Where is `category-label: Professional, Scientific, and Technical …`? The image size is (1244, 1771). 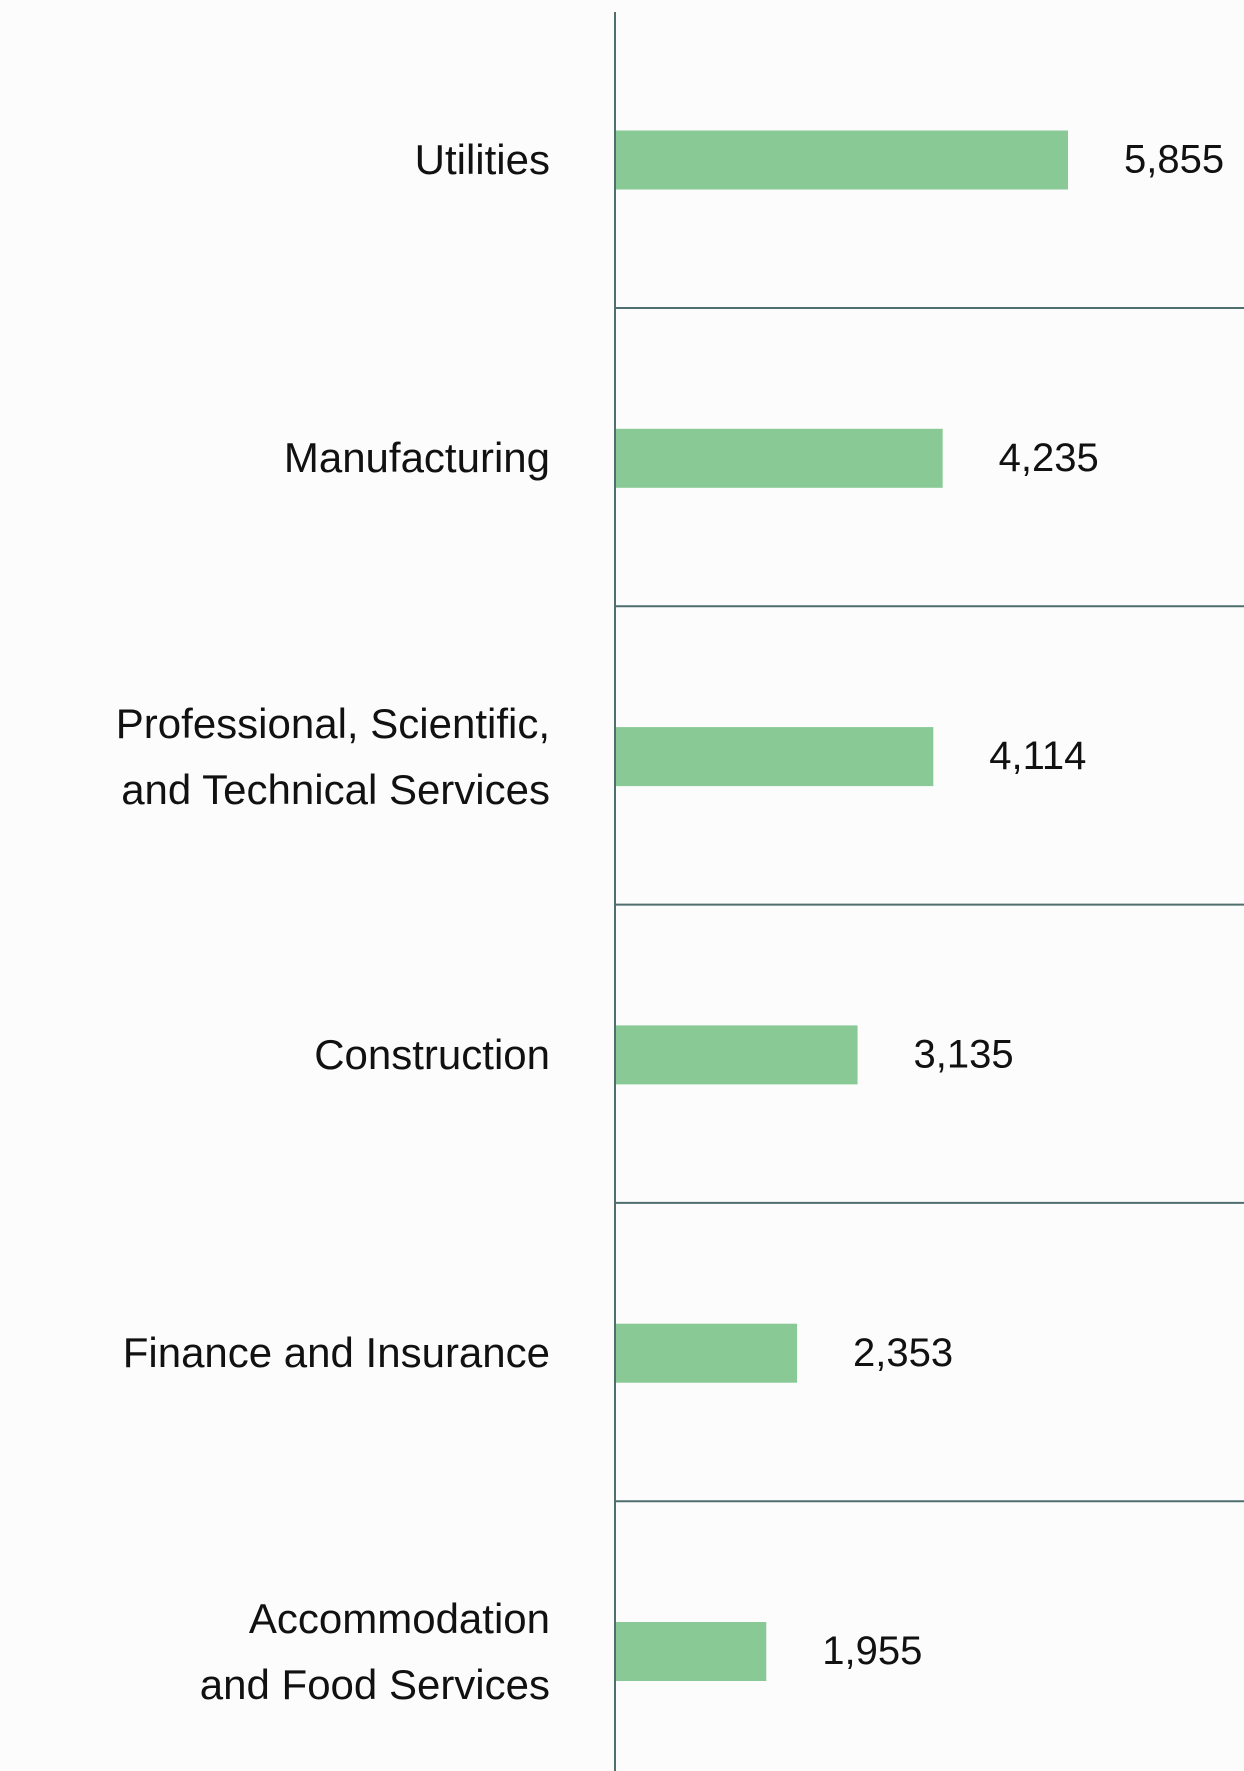 category-label: Professional, Scientific, and Technical … is located at coordinates (332, 756).